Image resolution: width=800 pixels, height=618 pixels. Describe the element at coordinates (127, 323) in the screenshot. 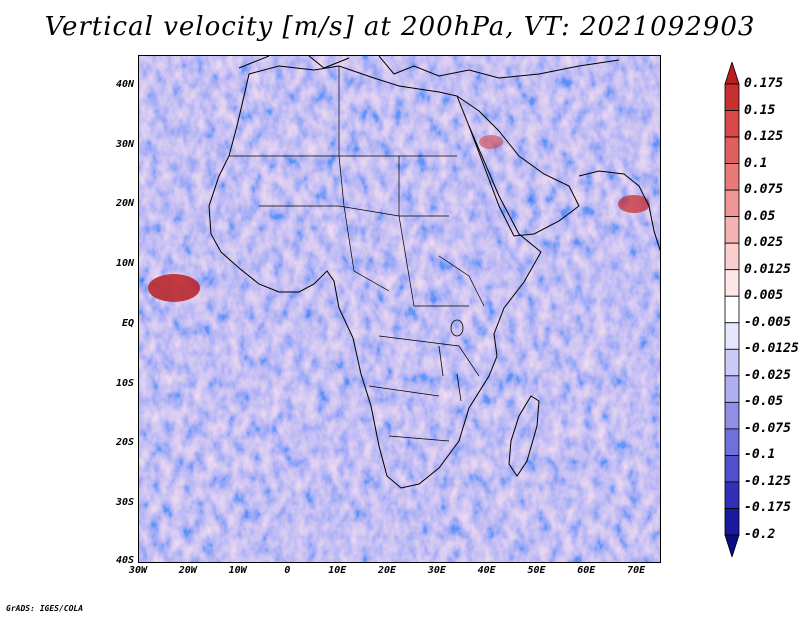

I see `lat-tick-label: EQ` at that location.